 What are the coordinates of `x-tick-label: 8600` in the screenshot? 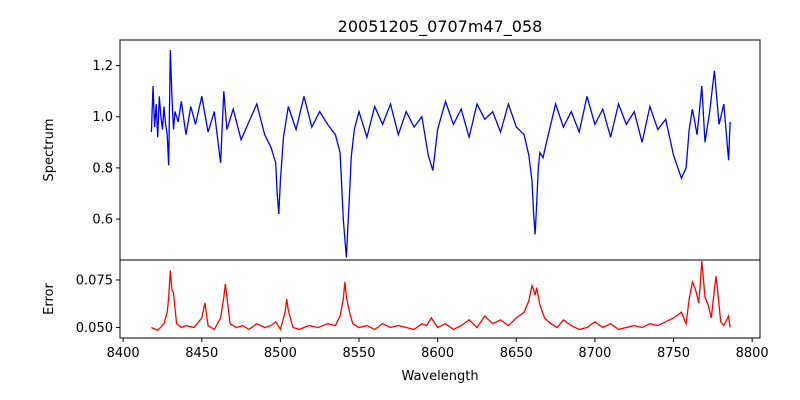 It's located at (437, 353).